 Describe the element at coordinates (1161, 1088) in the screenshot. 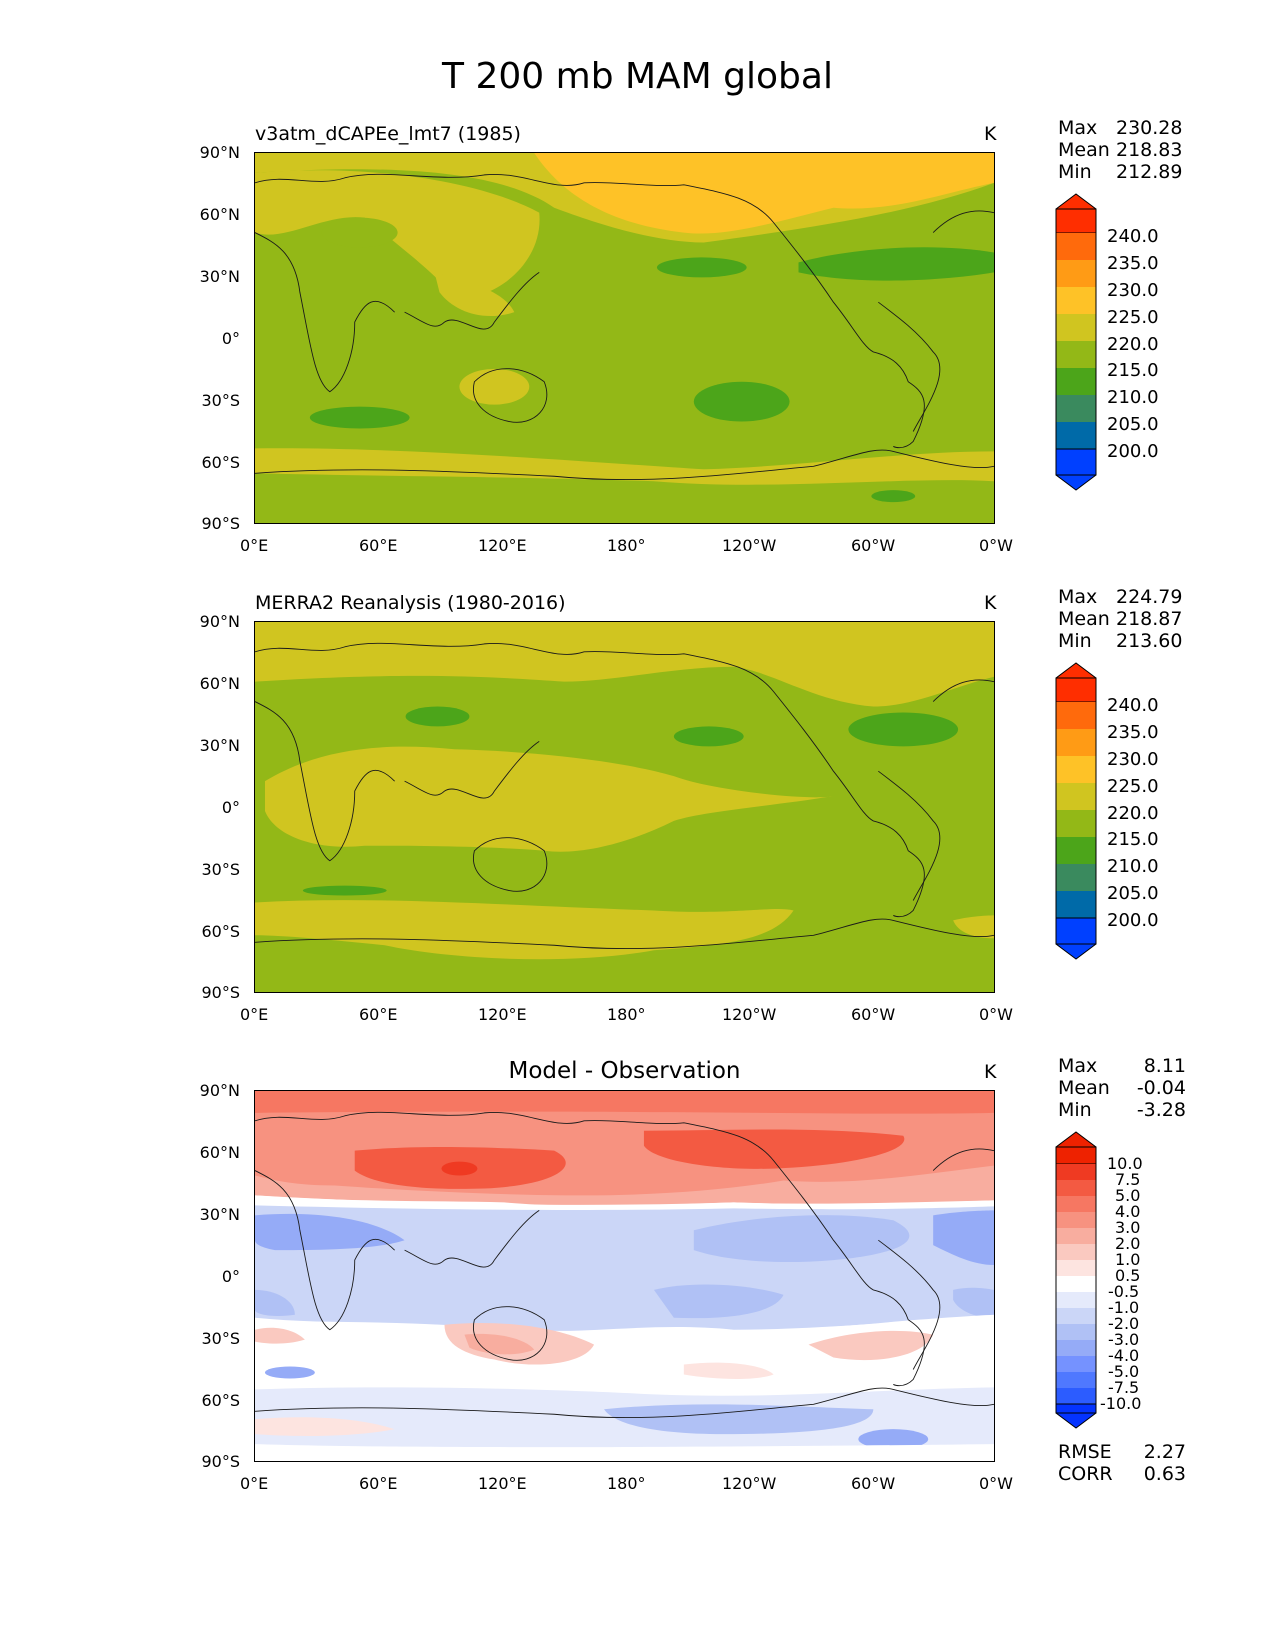

I see `stat-value: -0.04` at that location.